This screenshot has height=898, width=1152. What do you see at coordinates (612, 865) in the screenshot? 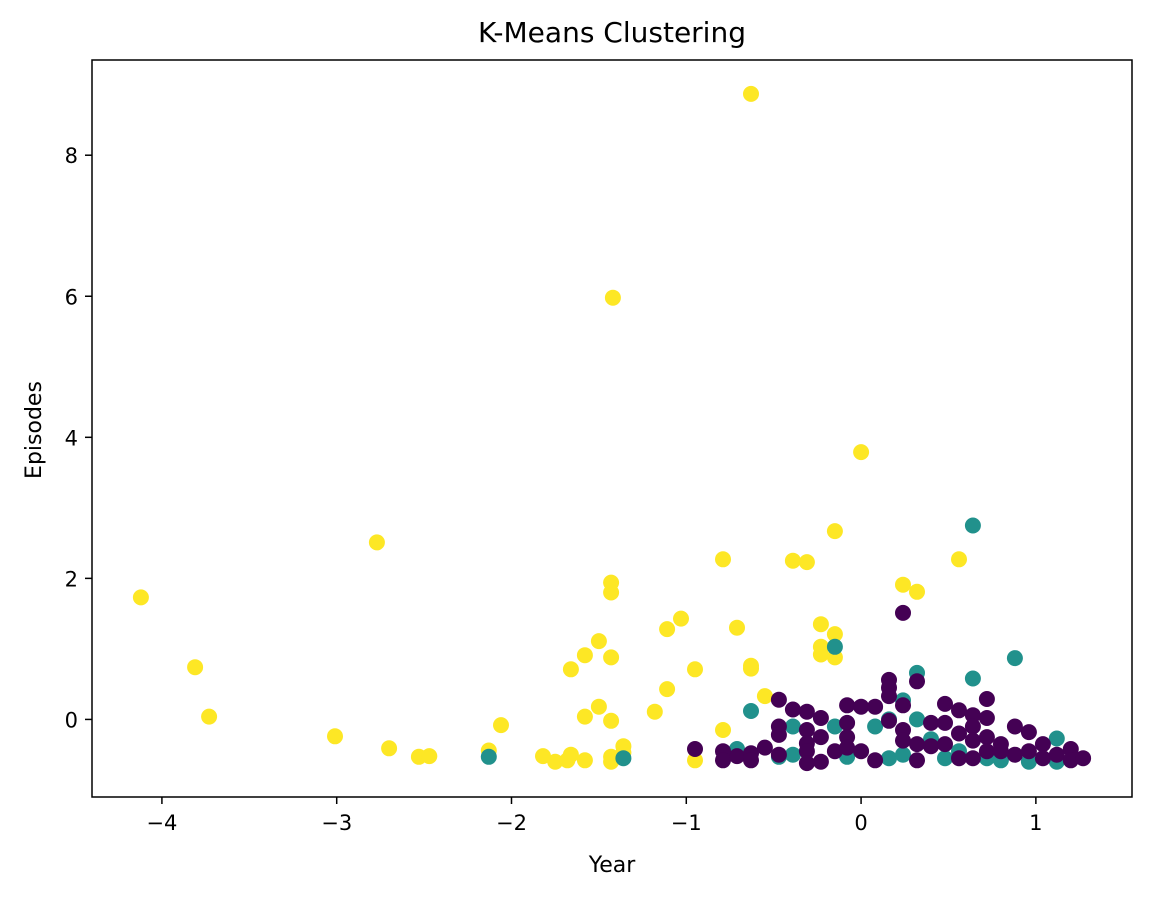
I see `x-axis-label: Year` at bounding box center [612, 865].